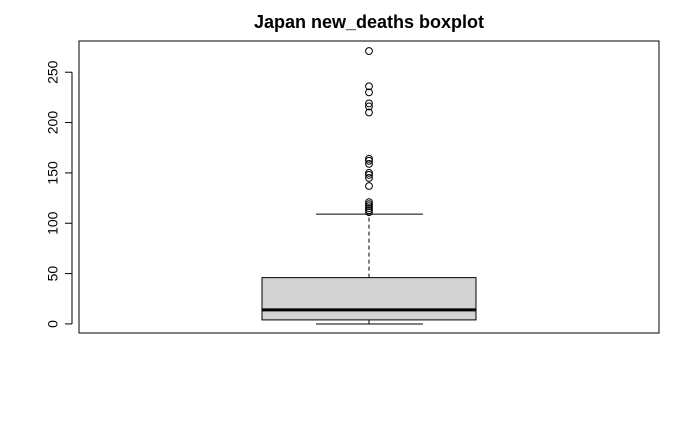  What do you see at coordinates (369, 132) in the screenshot?
I see `outlier-group` at bounding box center [369, 132].